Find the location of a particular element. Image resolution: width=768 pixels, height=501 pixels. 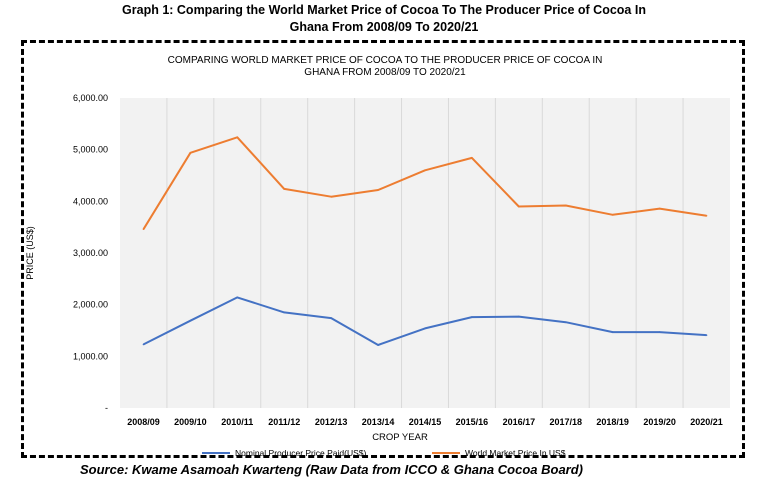

x-tick-label: 2016/17 is located at coordinates (519, 422).